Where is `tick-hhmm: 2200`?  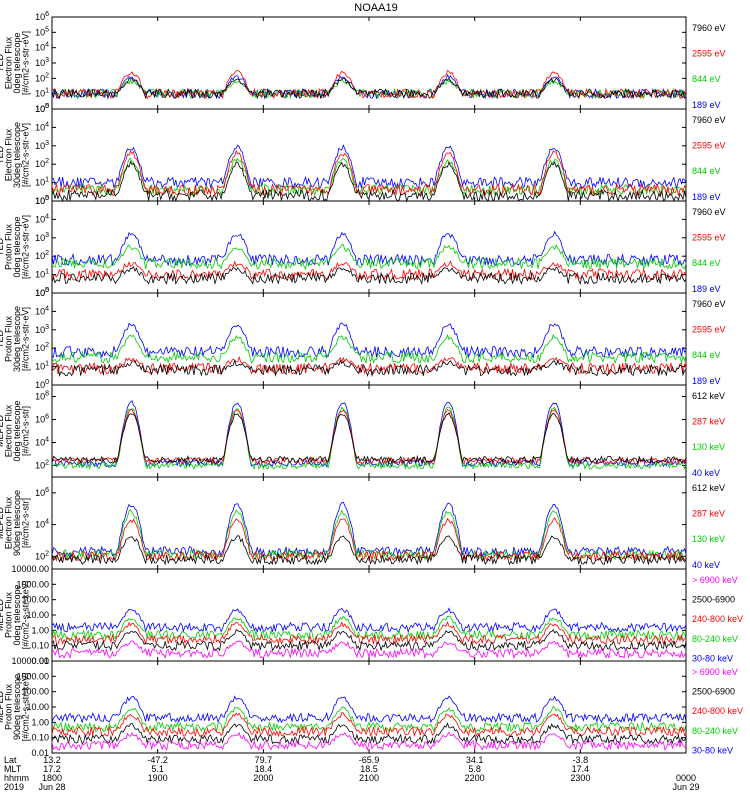 tick-hhmm: 2200 is located at coordinates (475, 778).